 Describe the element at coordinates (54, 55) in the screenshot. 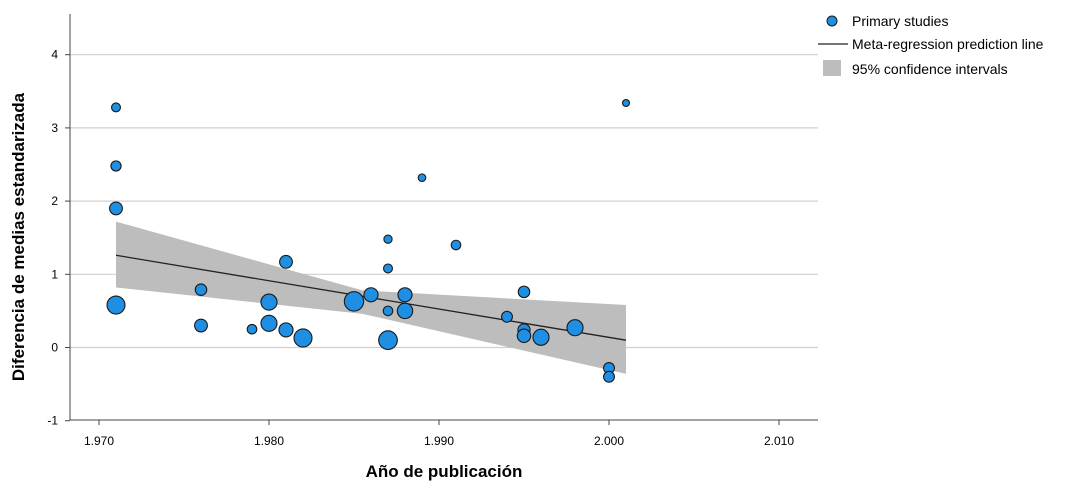

I see `y-tick-label: 4` at that location.